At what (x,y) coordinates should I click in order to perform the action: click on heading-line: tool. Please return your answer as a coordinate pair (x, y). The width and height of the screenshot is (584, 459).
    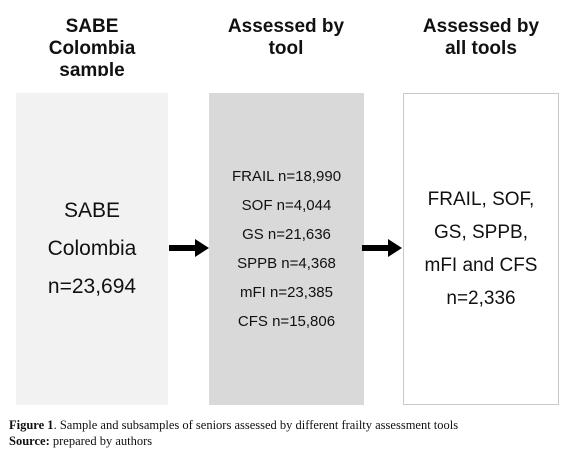
    Looking at the image, I should click on (286, 48).